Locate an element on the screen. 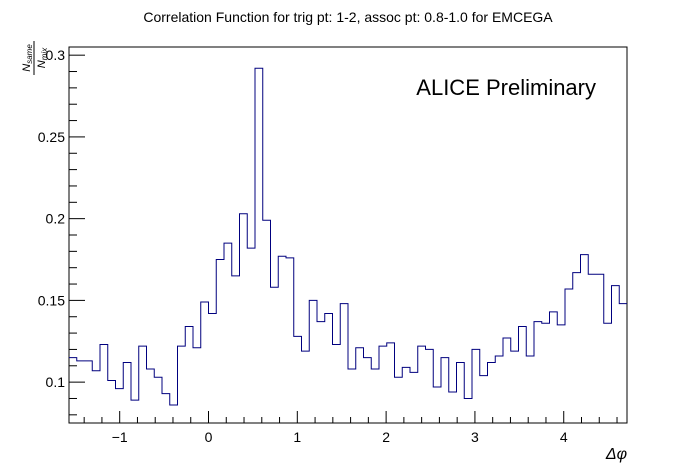 This screenshot has width=696, height=472. y-label-numerator-sub: same is located at coordinates (29, 54).